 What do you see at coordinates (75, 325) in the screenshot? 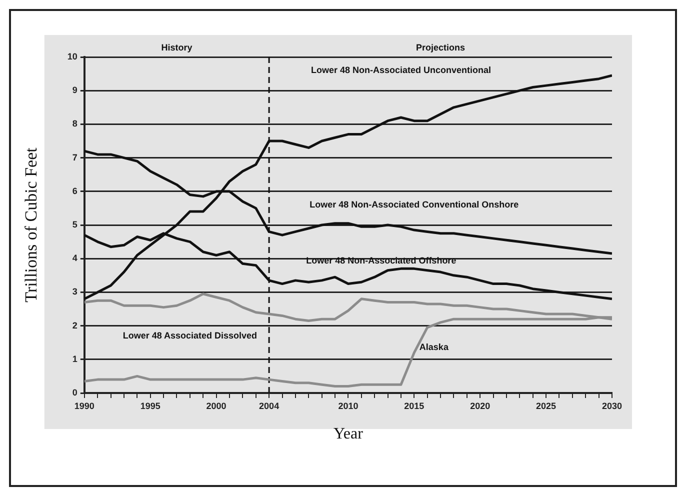
I see `y-tick-label: 2` at bounding box center [75, 325].